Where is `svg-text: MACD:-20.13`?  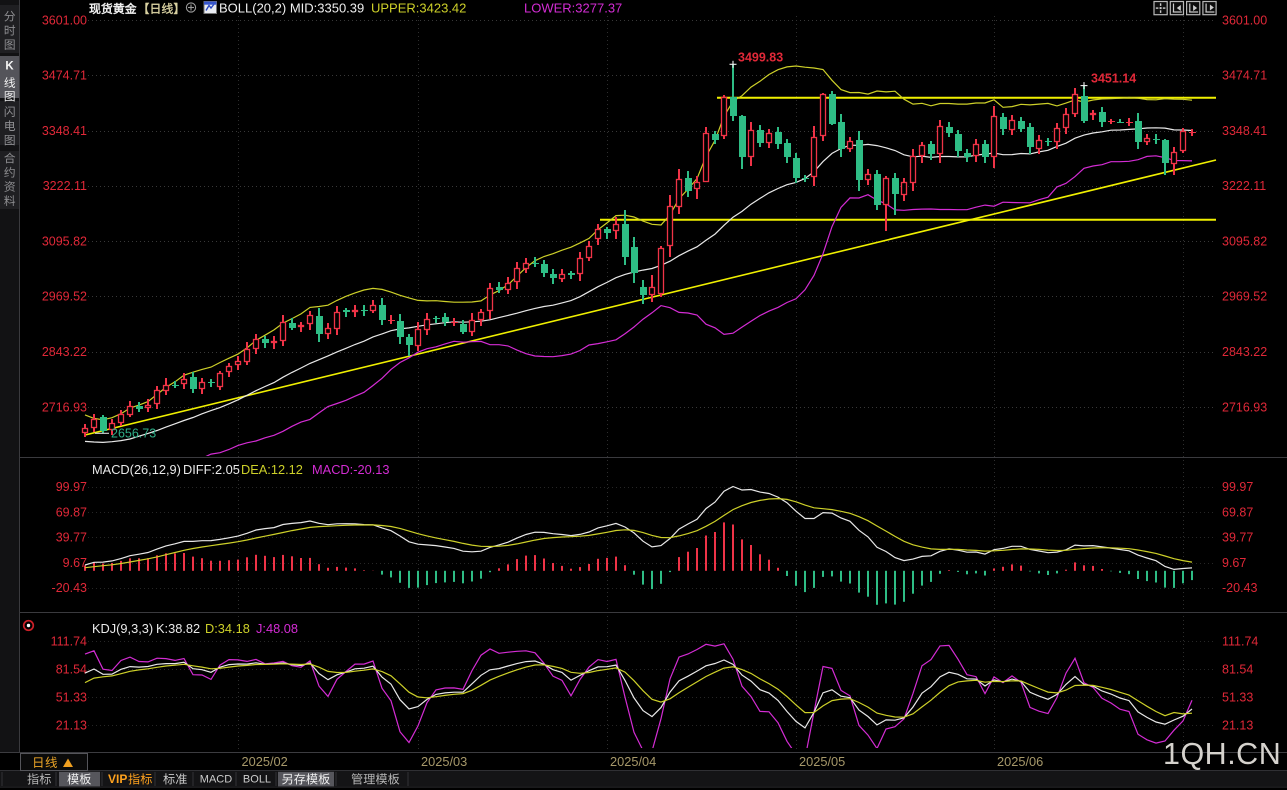
svg-text: MACD:-20.13 is located at coordinates (351, 469).